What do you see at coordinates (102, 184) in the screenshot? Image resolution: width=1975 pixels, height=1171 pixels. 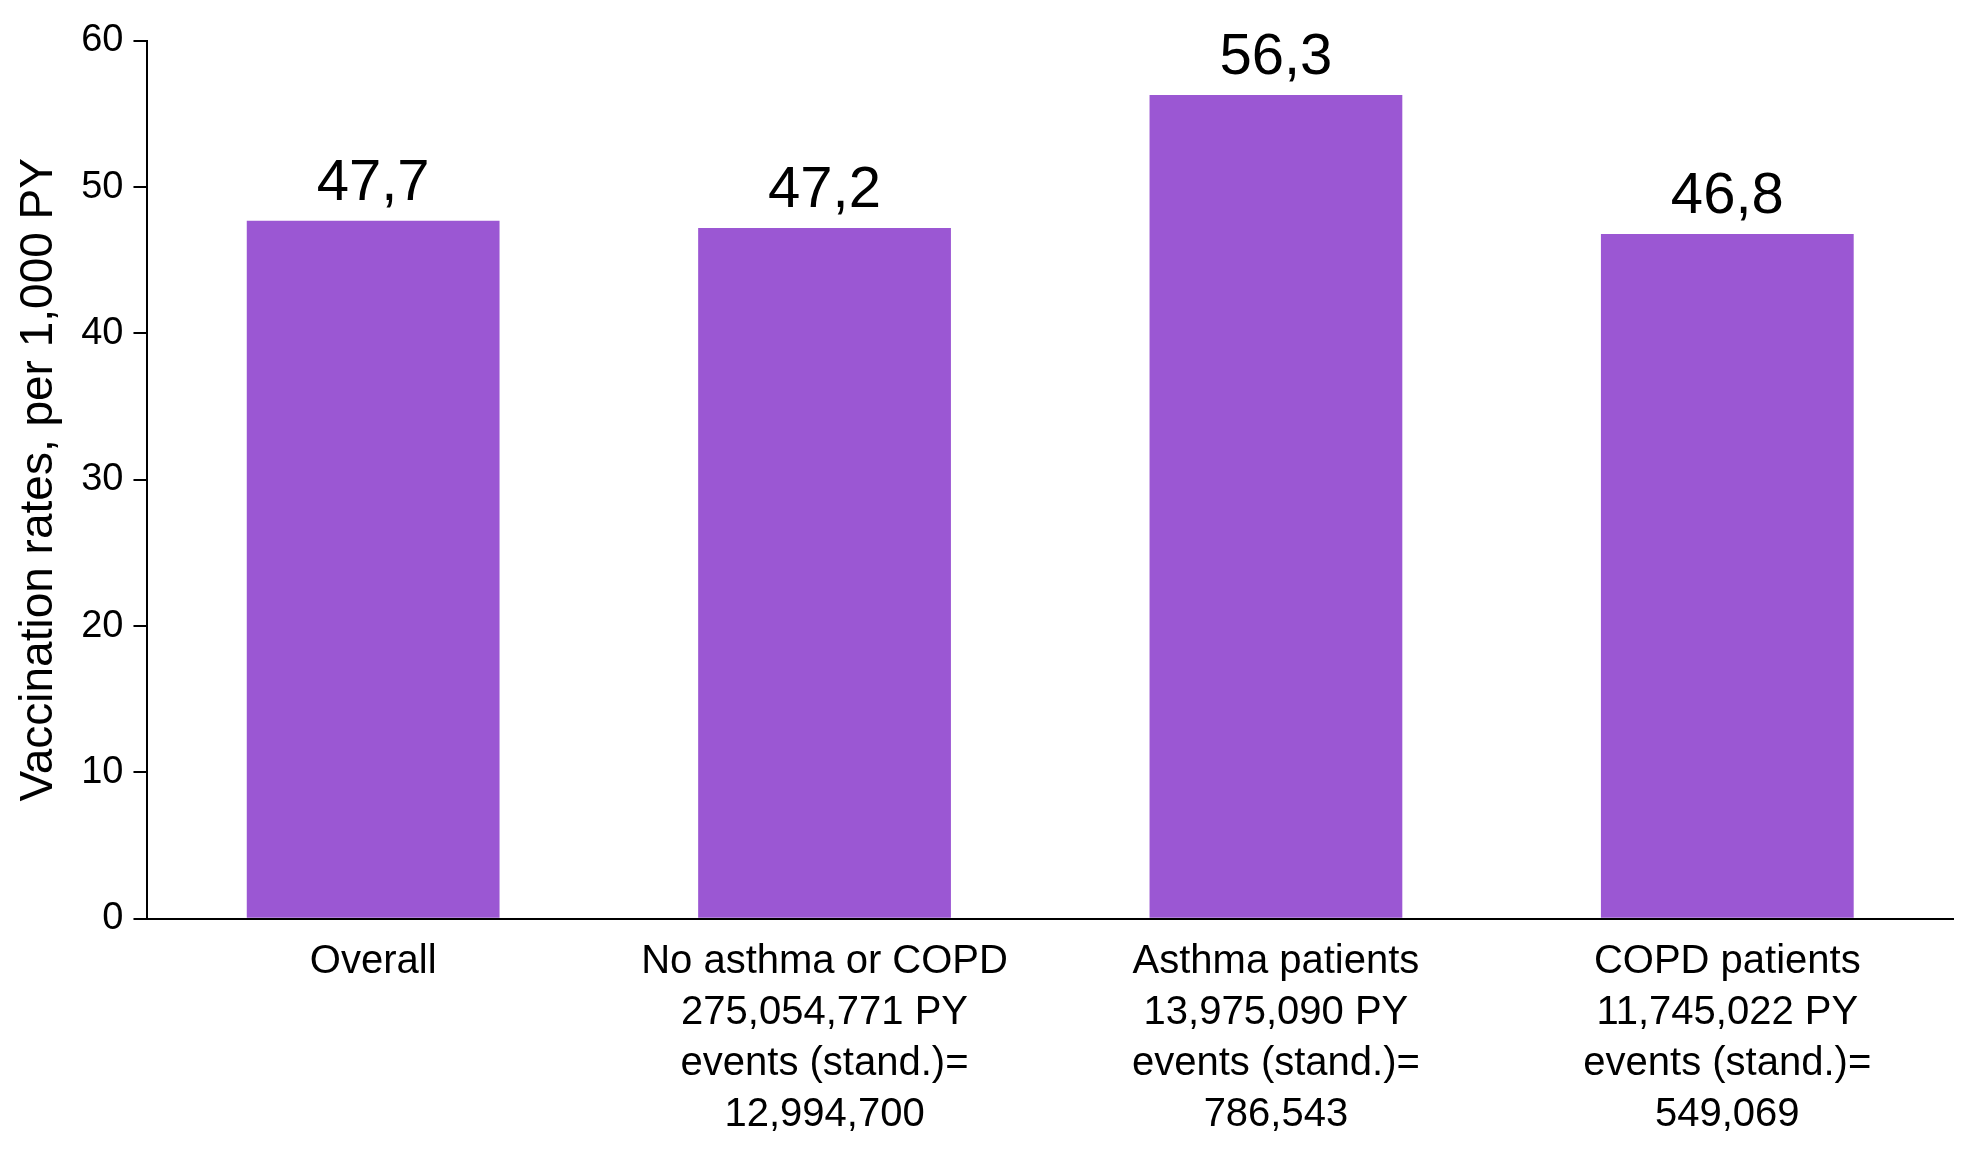 I see `y-tick-label: 50` at bounding box center [102, 184].